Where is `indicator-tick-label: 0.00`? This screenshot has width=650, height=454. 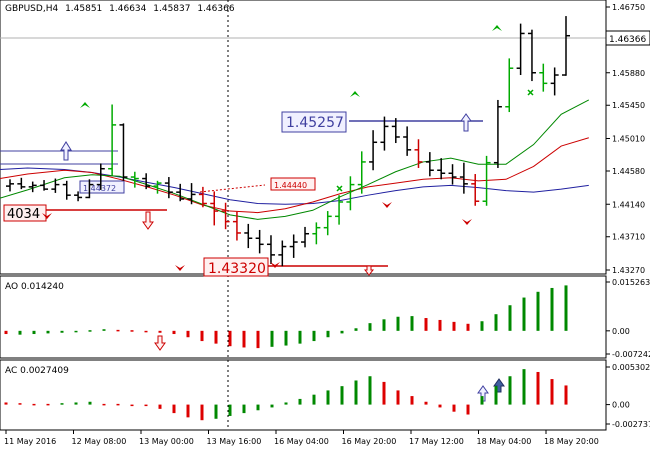 indicator-tick-label: 0.00 is located at coordinates (621, 331).